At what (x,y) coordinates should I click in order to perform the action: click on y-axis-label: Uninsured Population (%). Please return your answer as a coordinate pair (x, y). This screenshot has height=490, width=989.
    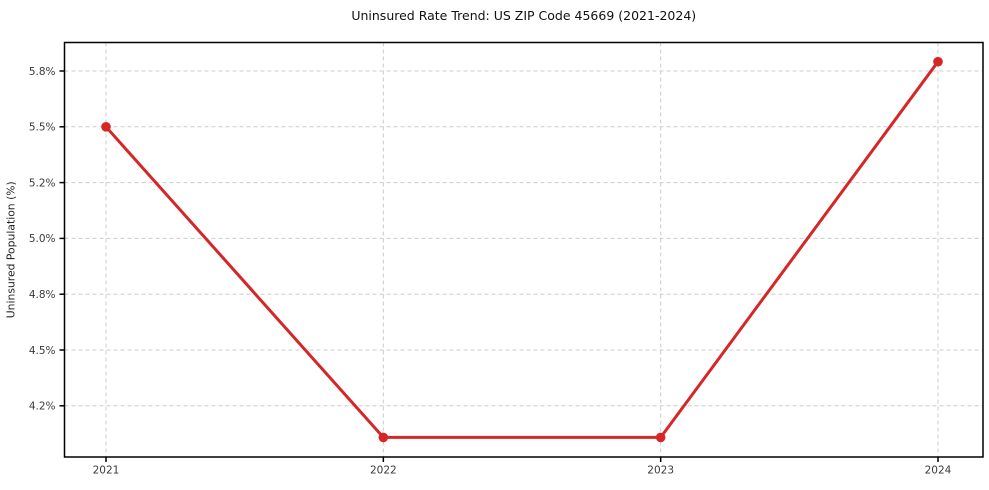
    Looking at the image, I should click on (11, 249).